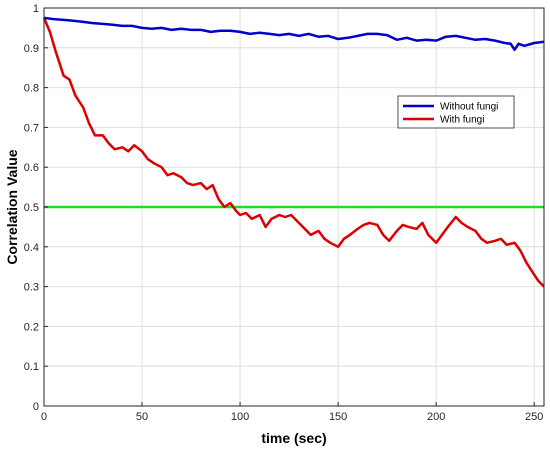 This screenshot has height=452, width=550. I want to click on y-tick-label: 0.9, so click(31, 49).